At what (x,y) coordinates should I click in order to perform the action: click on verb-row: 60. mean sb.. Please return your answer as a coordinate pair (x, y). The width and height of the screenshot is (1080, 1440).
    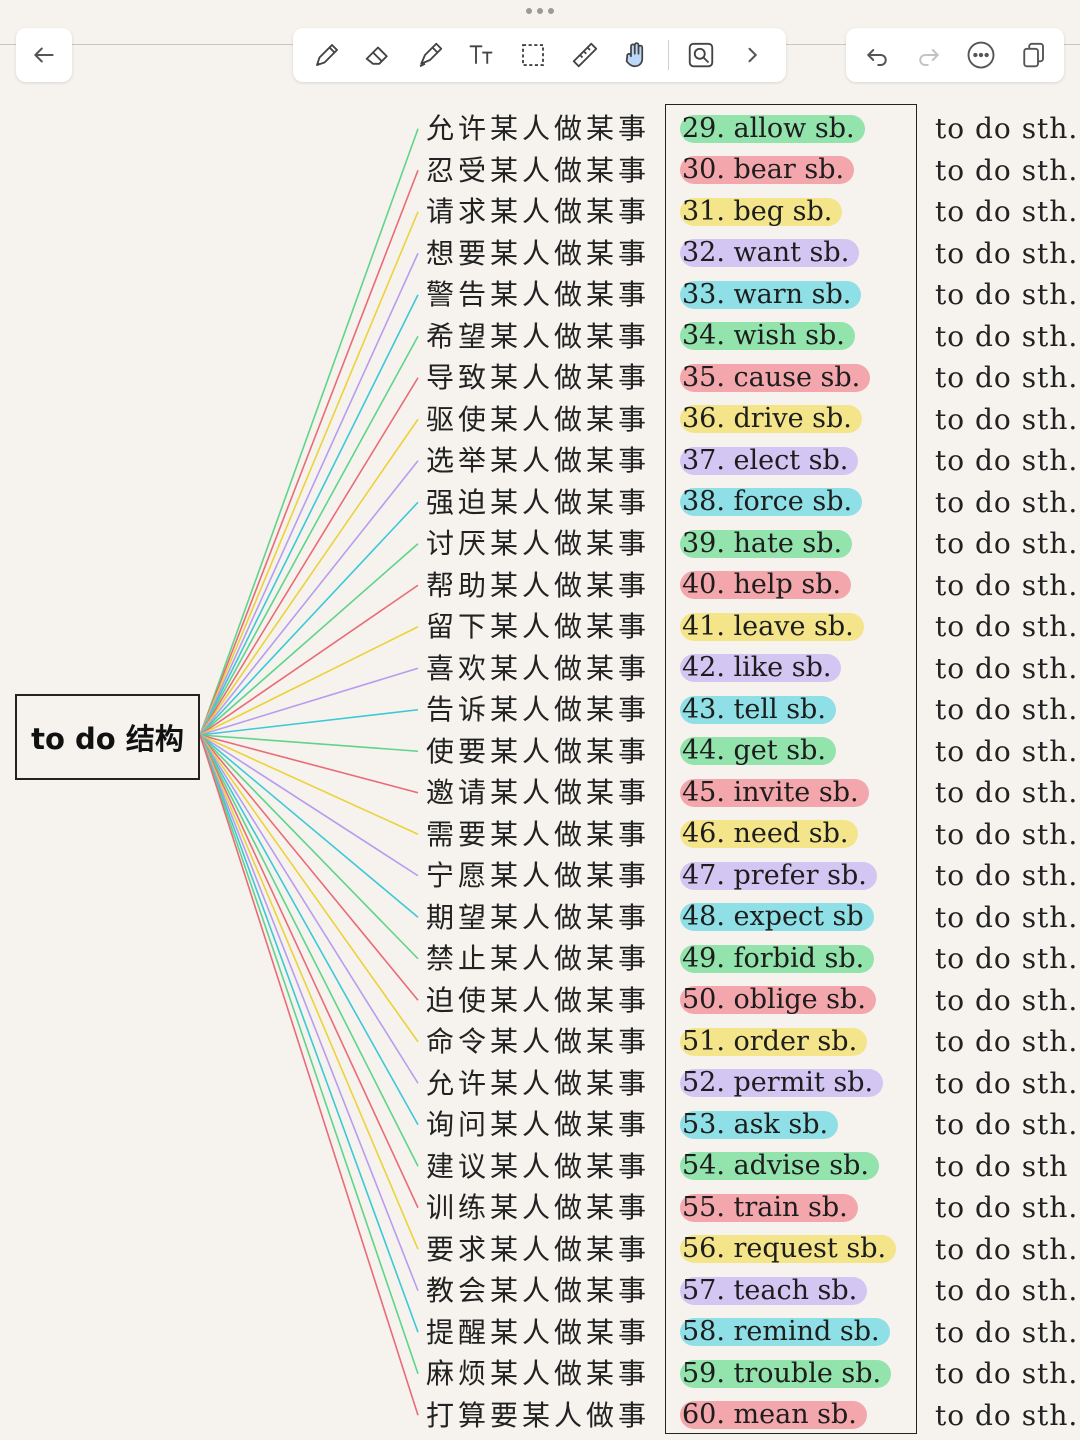
    Looking at the image, I should click on (788, 1416).